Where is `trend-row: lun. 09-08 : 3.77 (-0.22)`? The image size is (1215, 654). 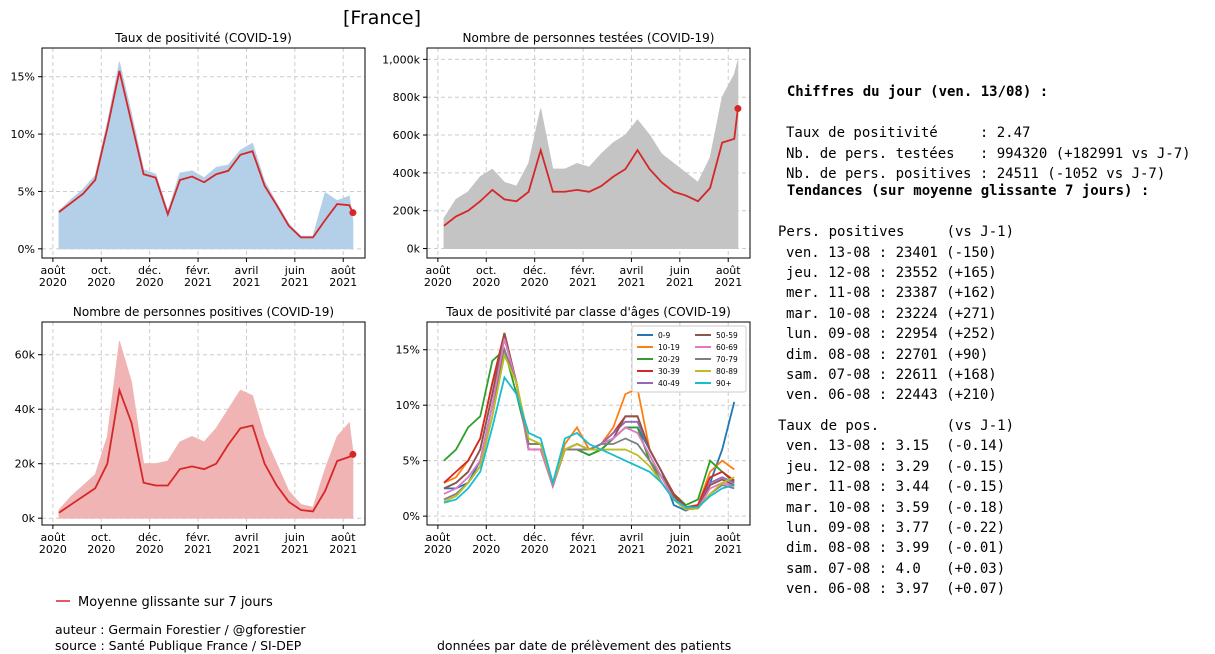
trend-row: lun. 09-08 : 3.77 (-0.22) is located at coordinates (896, 527).